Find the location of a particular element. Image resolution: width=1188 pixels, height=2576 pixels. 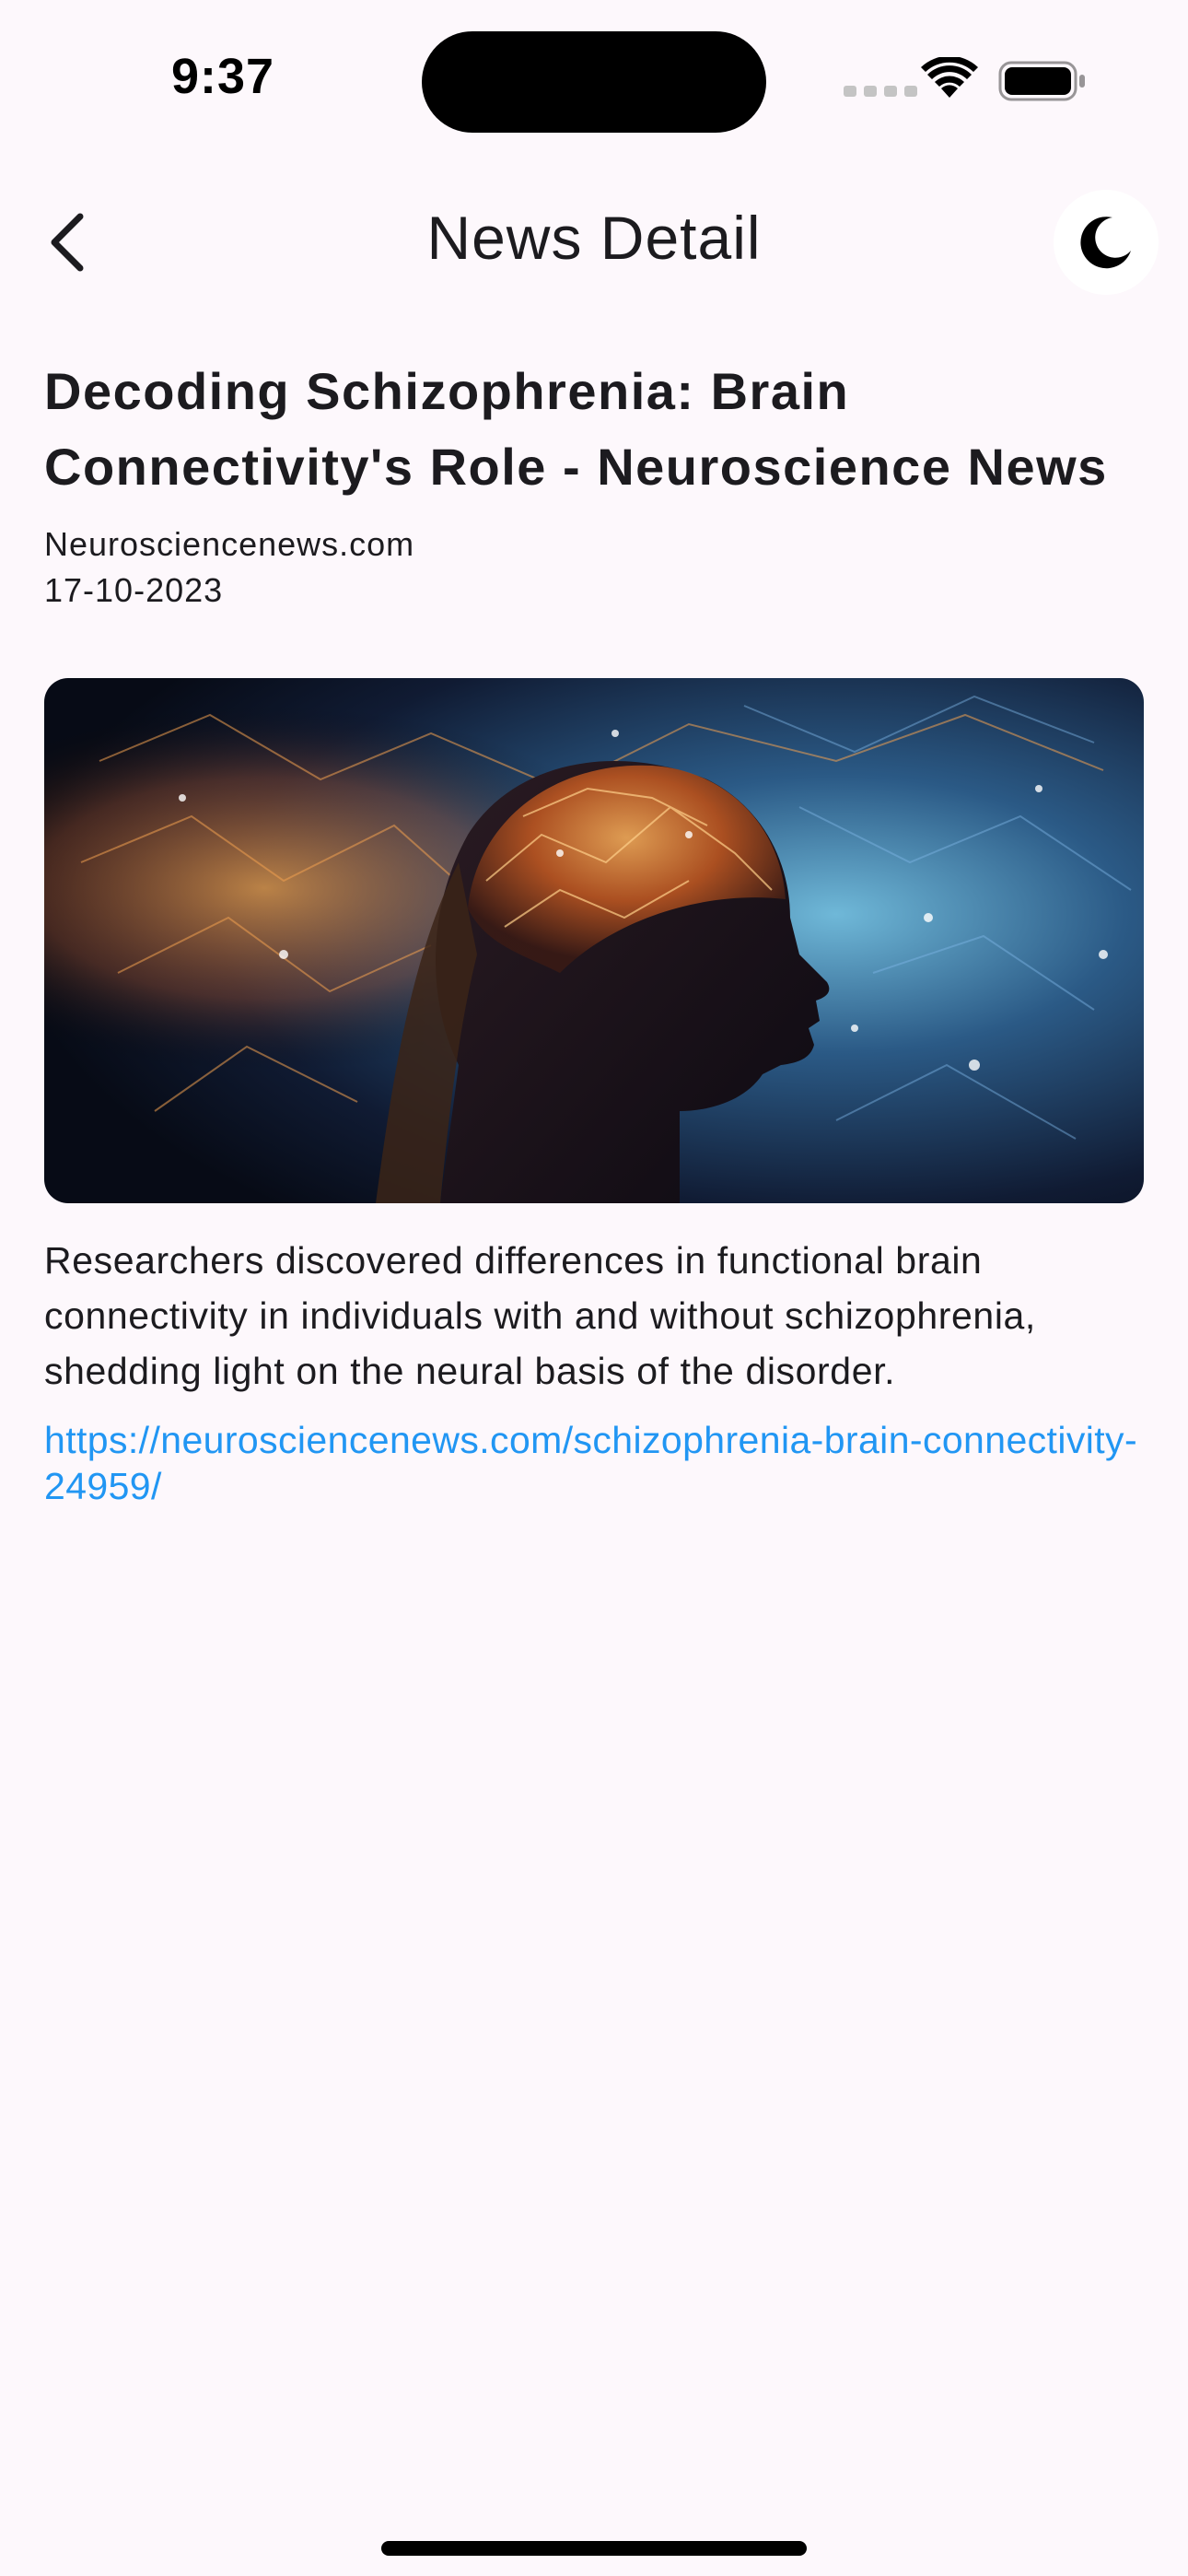

status-bar: 9:37 is located at coordinates (594, 78).